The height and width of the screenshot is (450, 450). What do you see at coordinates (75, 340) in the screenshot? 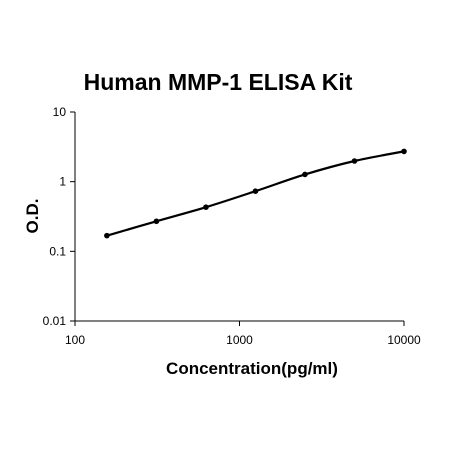
I see `x-tick-label: 100` at bounding box center [75, 340].